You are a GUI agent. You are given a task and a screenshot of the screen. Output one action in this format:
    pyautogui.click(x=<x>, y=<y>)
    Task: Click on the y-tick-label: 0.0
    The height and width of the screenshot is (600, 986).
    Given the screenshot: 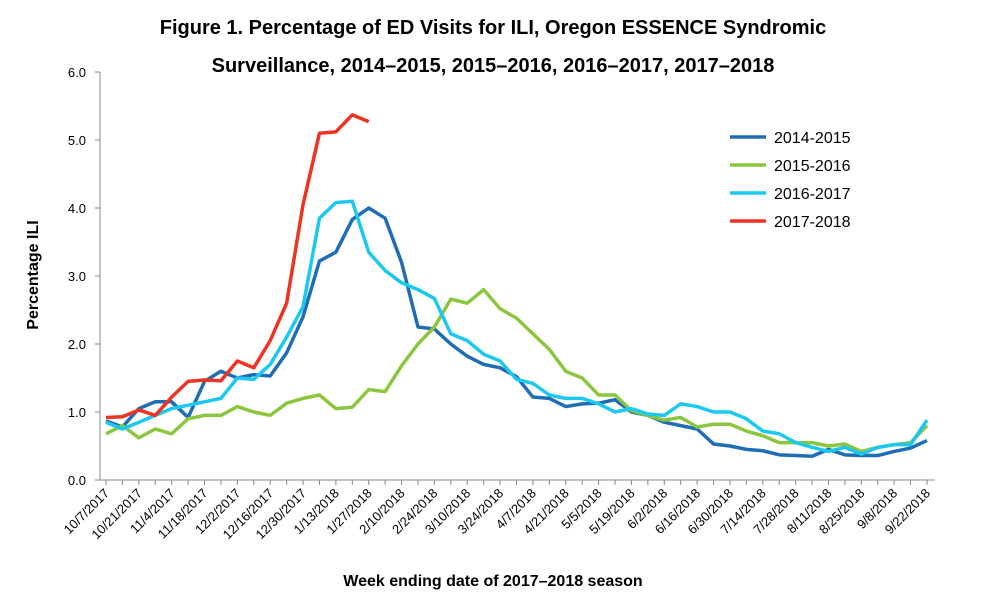 What is the action you would take?
    pyautogui.click(x=77, y=480)
    